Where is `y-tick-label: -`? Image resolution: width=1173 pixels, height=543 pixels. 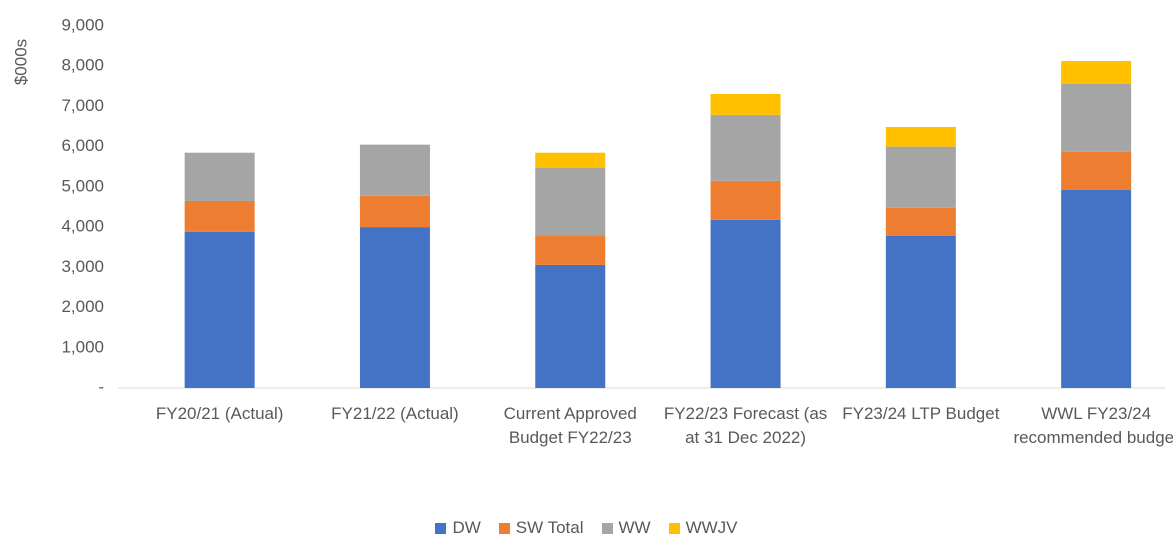
y-tick-label: - is located at coordinates (101, 386).